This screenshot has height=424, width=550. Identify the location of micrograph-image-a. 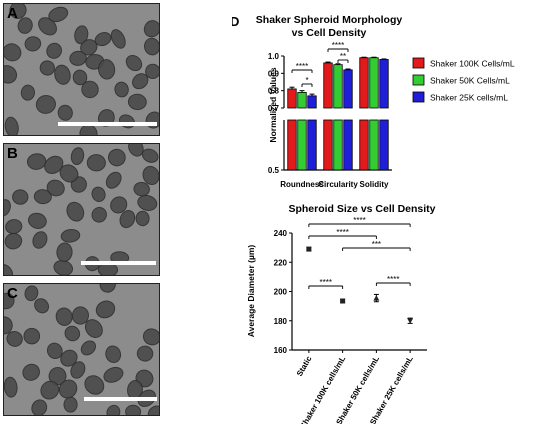
(81, 69).